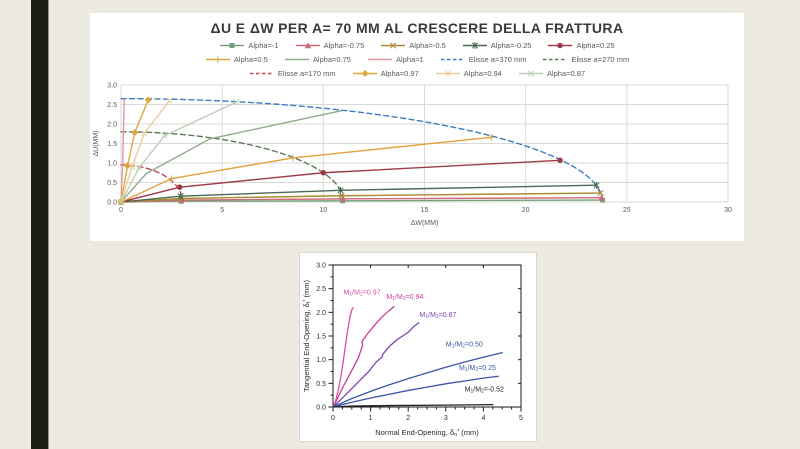 The image size is (800, 449). What do you see at coordinates (600, 59) in the screenshot?
I see `legend-label: Elisse a=270 mm` at bounding box center [600, 59].